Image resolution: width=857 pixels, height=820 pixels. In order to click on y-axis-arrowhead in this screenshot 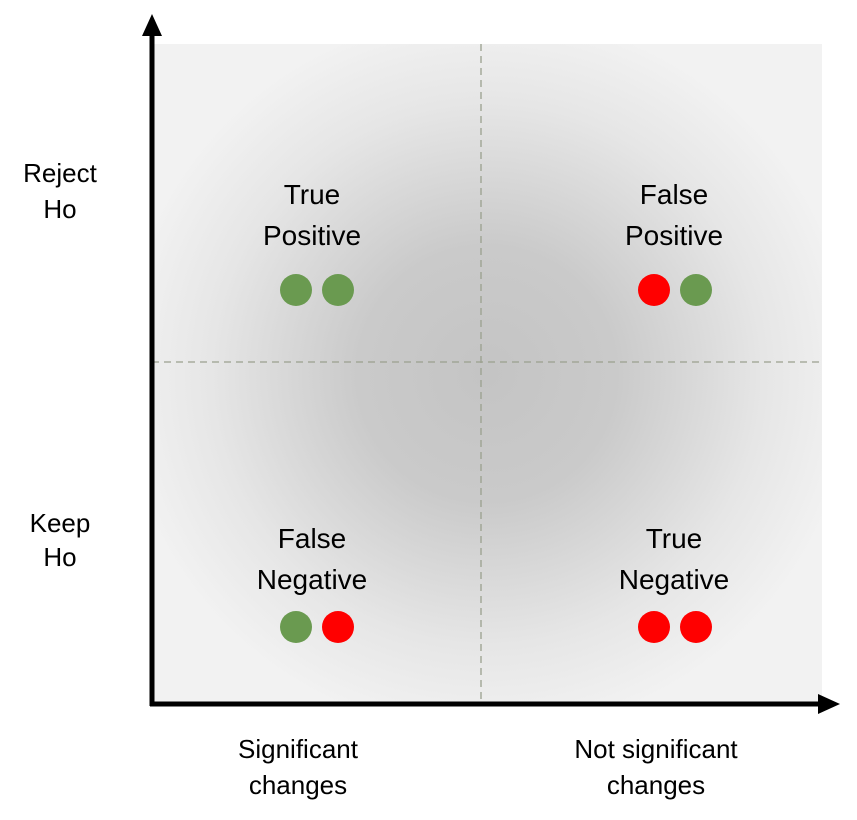, I will do `click(152, 25)`.